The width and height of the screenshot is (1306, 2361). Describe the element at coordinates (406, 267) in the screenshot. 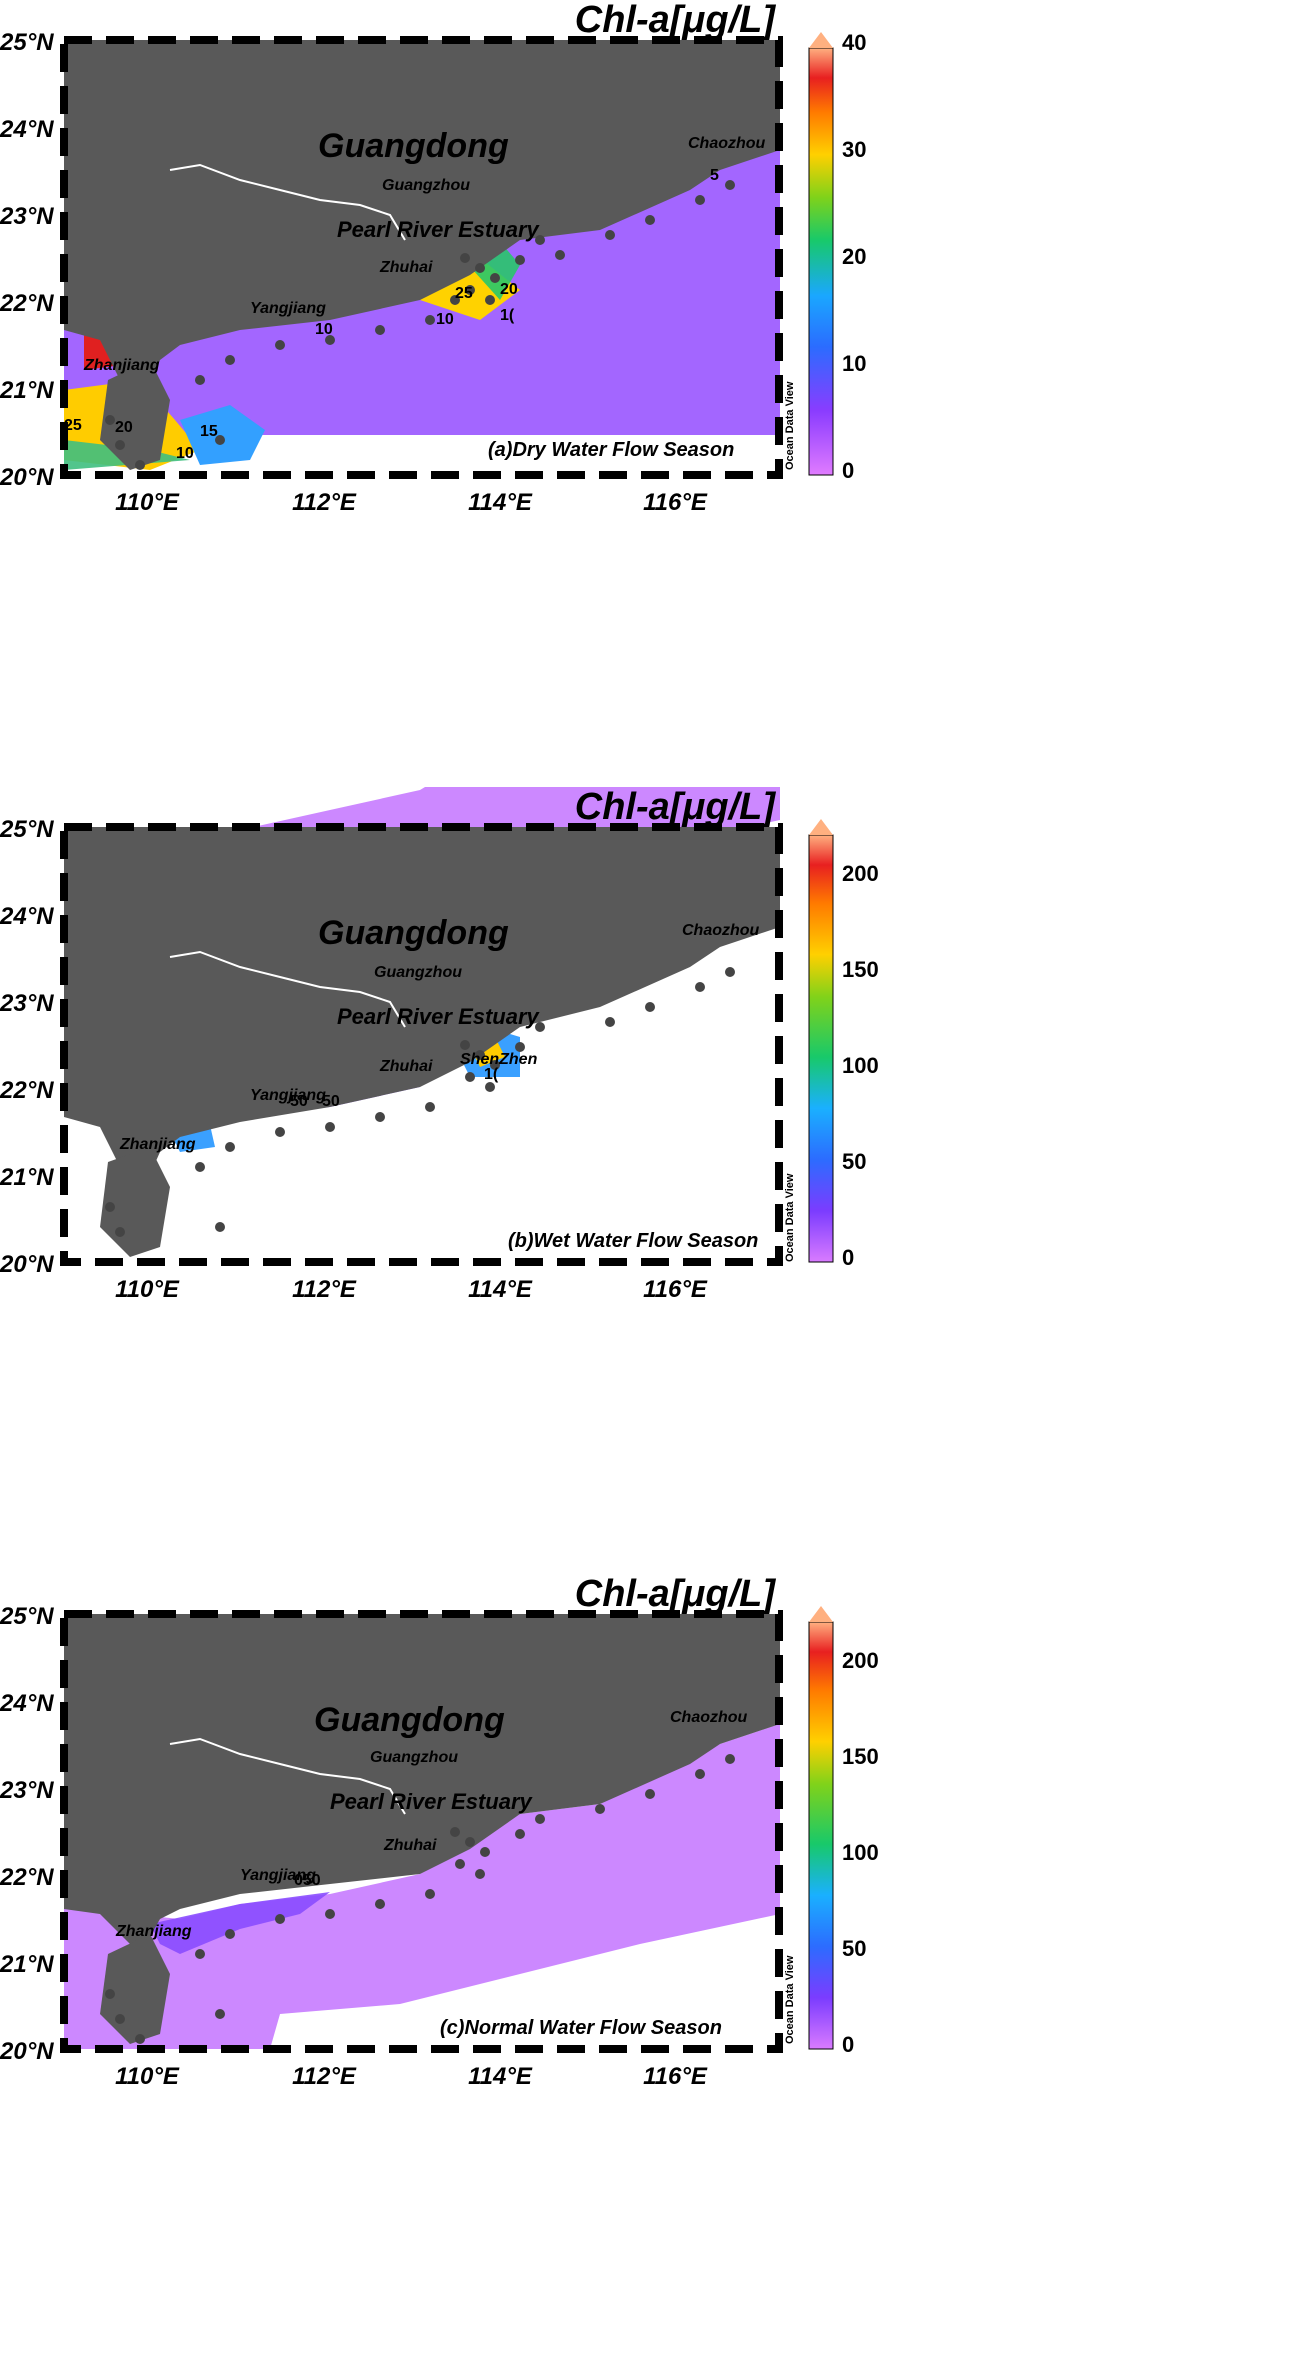

I see `label-zhuhai: Zhuhai` at that location.